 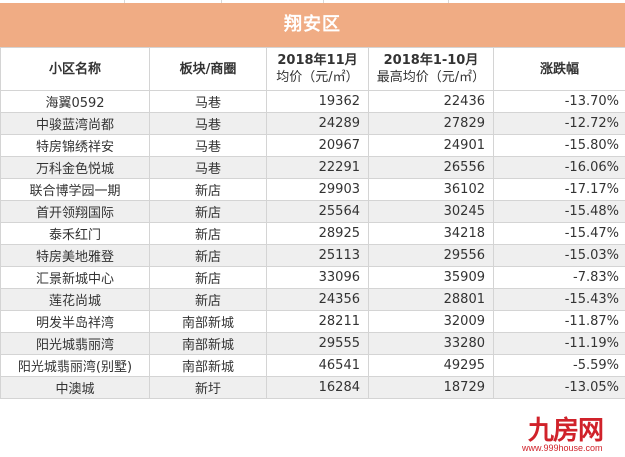 What do you see at coordinates (431, 189) in the screenshot?
I see `cell-max-price: 36102` at bounding box center [431, 189].